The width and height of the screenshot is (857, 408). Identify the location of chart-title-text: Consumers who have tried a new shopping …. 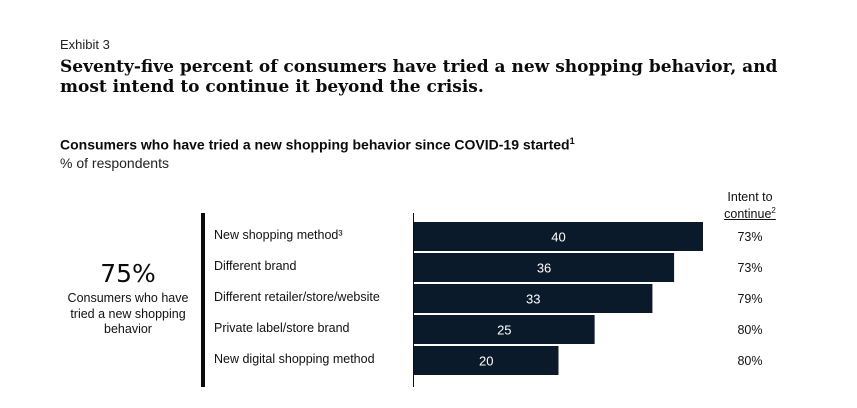
(315, 144).